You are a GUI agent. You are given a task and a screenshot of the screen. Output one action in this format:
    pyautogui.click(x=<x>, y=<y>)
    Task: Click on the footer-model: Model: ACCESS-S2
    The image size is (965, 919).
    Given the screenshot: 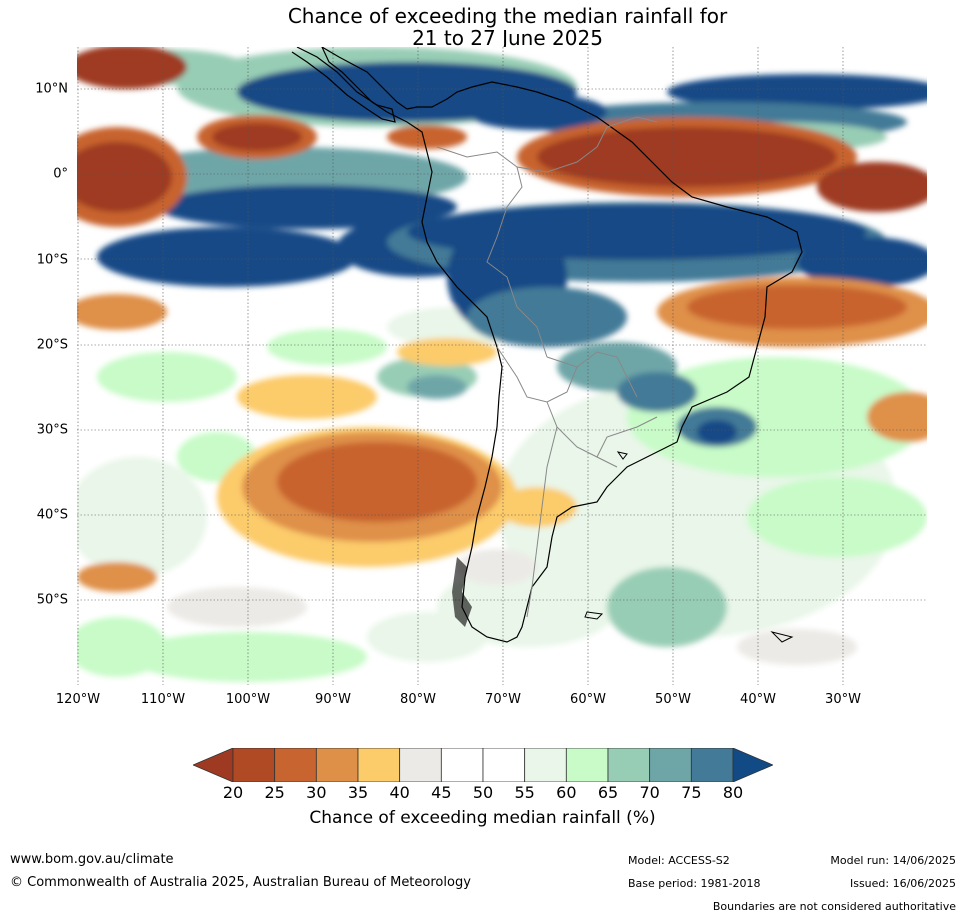 What is the action you would take?
    pyautogui.click(x=679, y=860)
    